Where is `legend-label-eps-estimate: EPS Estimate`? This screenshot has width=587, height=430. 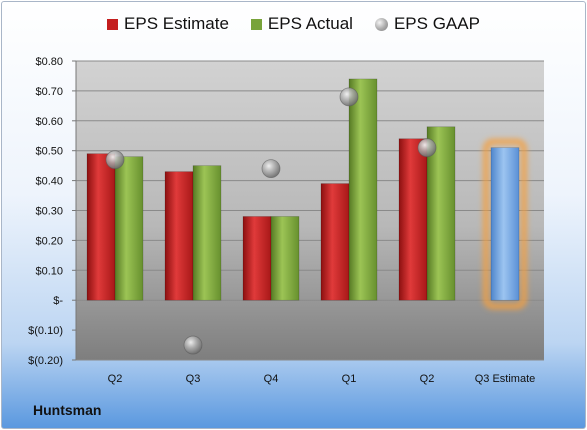
legend-label-eps-estimate: EPS Estimate is located at coordinates (176, 23).